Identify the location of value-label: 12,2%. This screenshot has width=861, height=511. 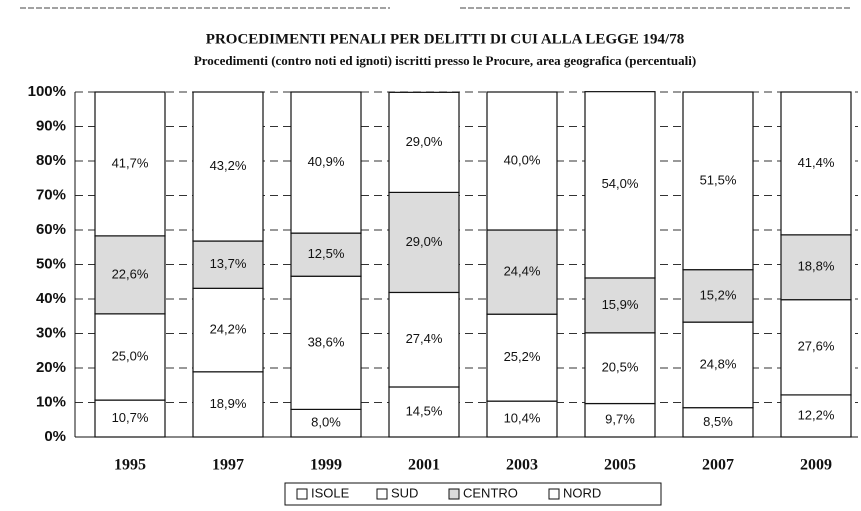
(816, 414).